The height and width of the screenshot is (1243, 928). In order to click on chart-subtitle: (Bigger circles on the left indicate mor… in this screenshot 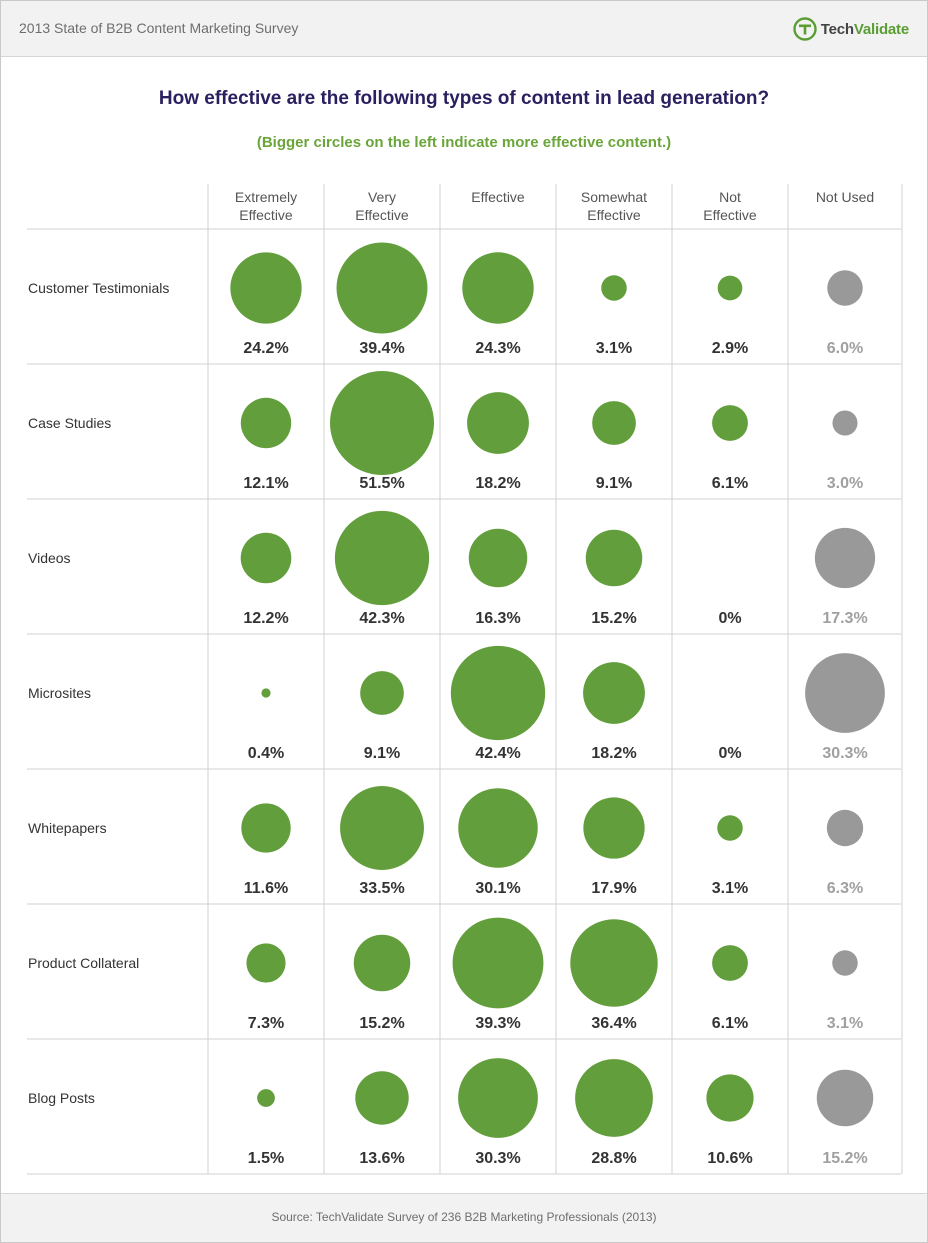, I will do `click(464, 142)`.